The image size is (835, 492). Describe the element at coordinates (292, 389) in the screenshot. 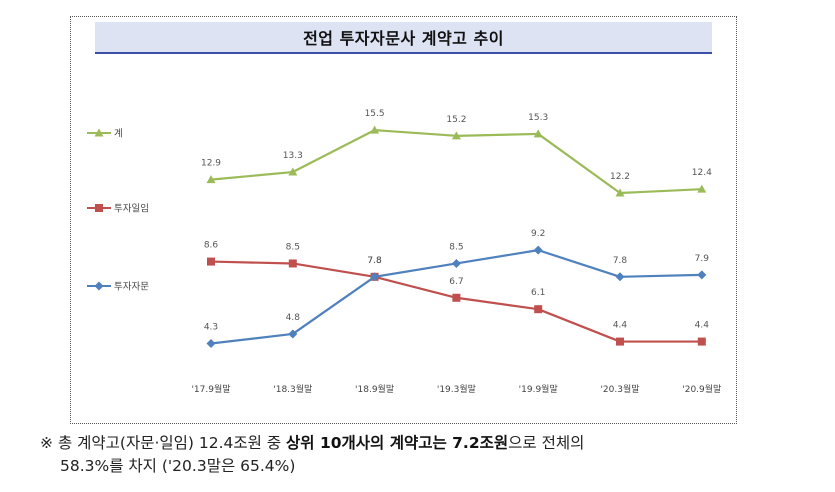

I see `x-tick-label: '18.3월말` at that location.